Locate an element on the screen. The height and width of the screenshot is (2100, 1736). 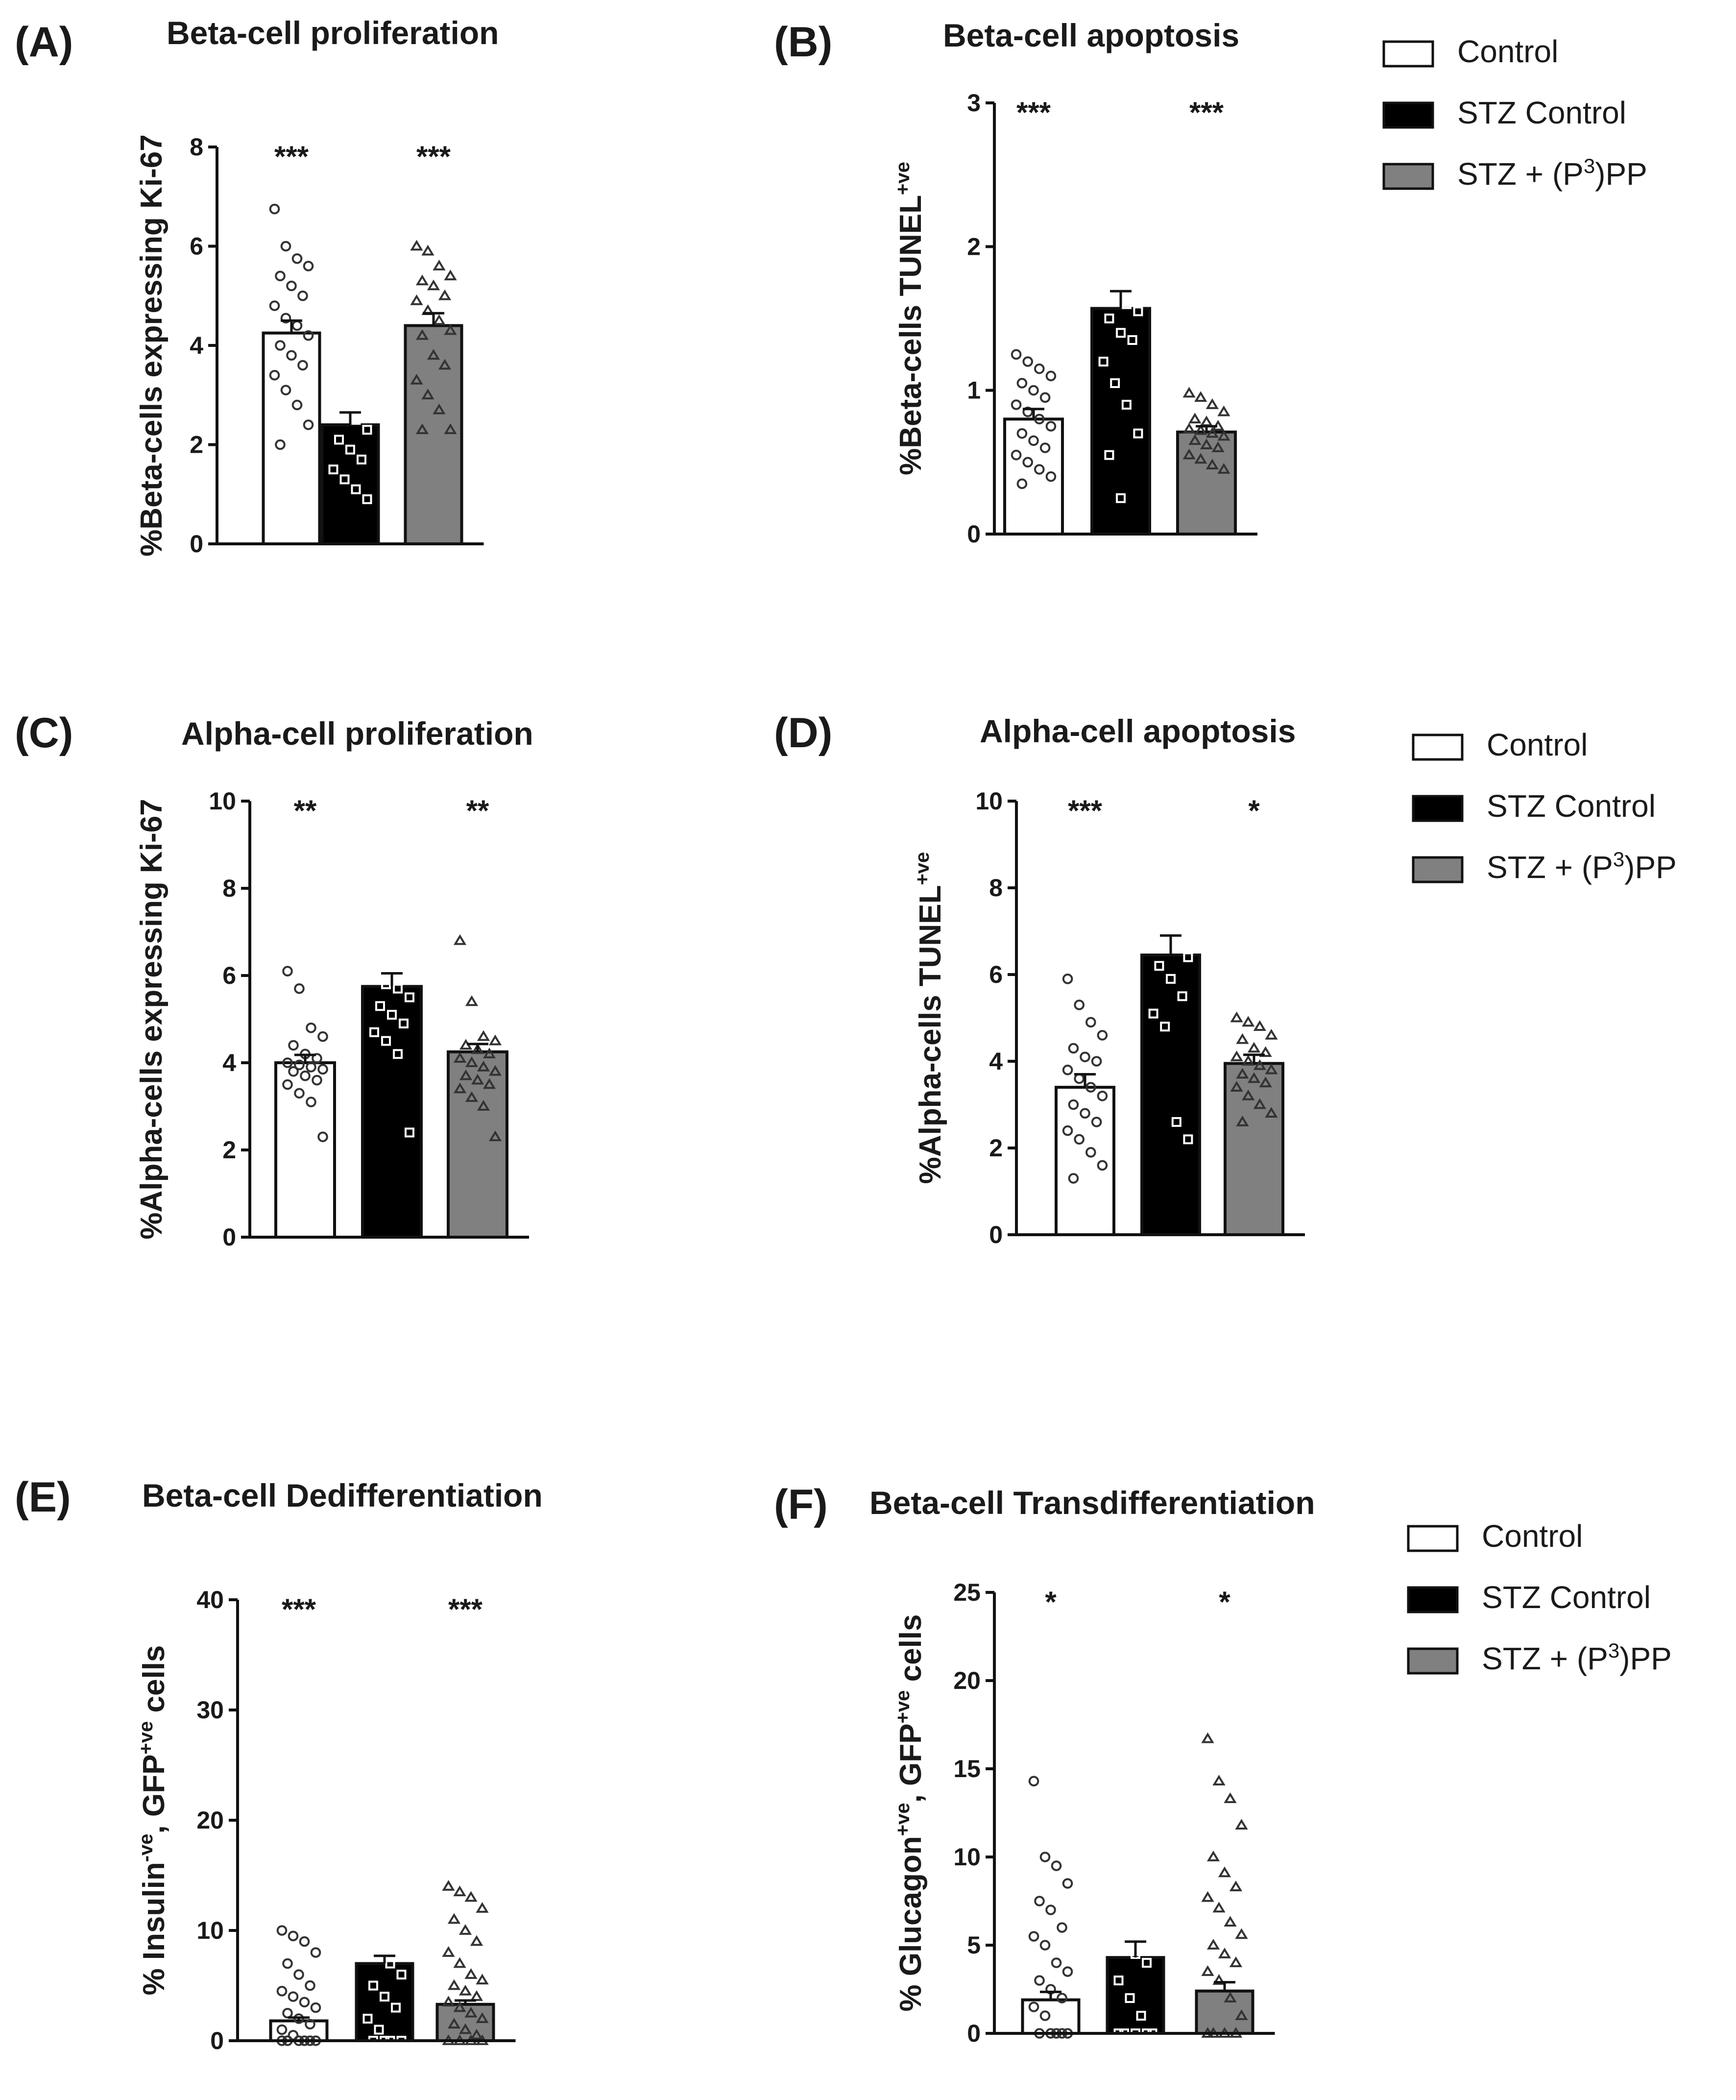
y-axis-label-text: , GFP is located at coordinates (154, 1795).